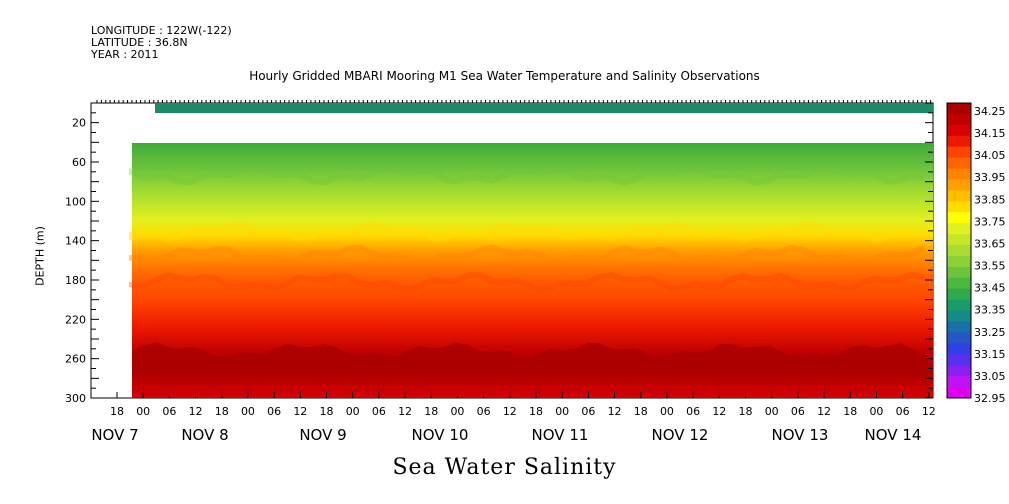 The width and height of the screenshot is (1009, 504). What do you see at coordinates (990, 177) in the screenshot?
I see `colorbar-label: 33.95` at bounding box center [990, 177].